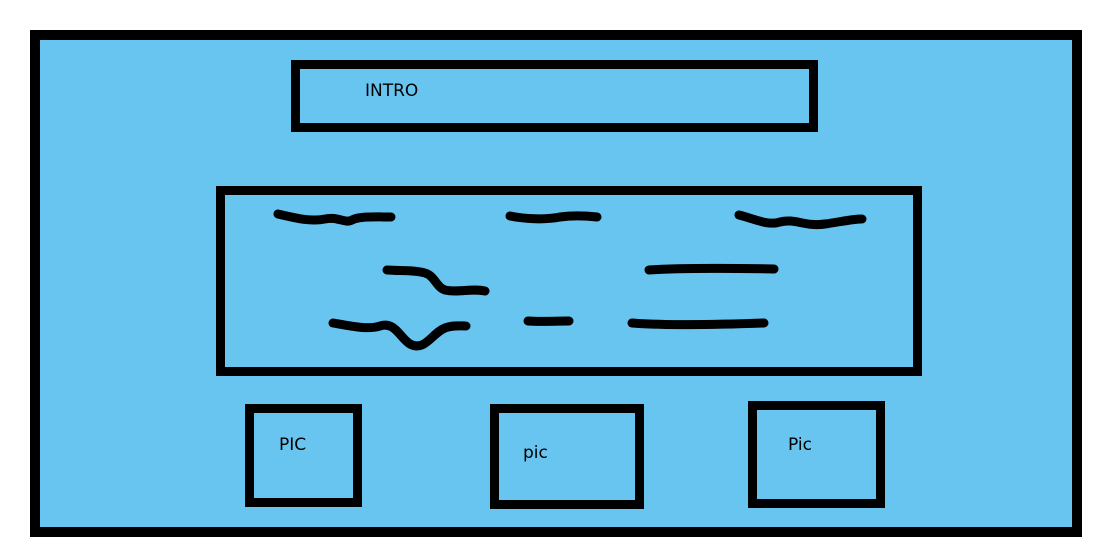 This screenshot has height=552, width=1099. Describe the element at coordinates (800, 445) in the screenshot. I see `picture-label-3: Pic` at that location.